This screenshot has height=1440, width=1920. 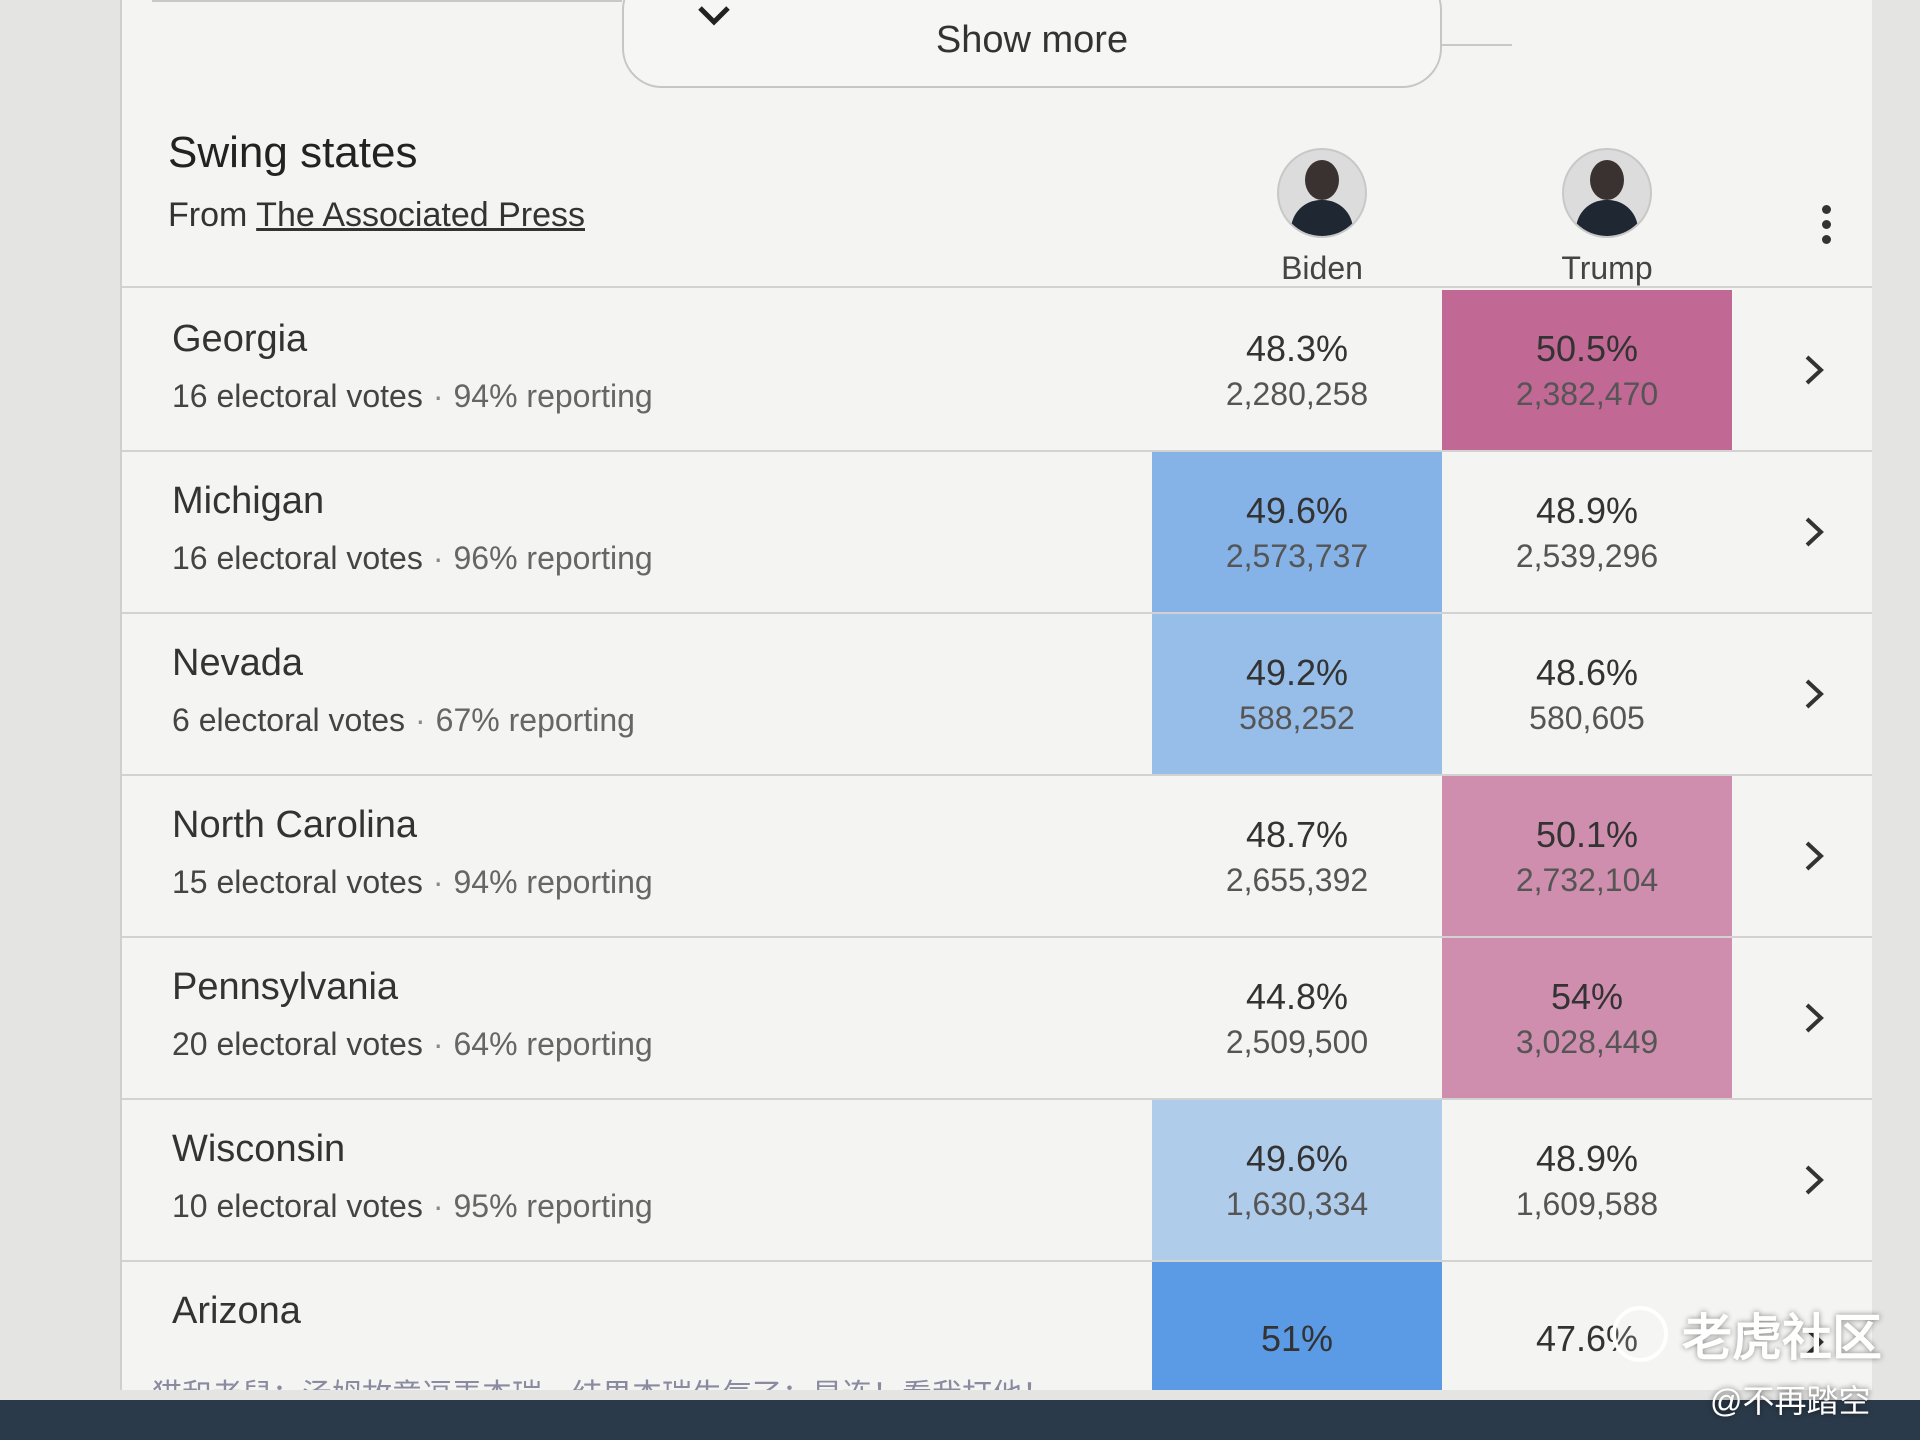 I want to click on result-cell-biden: 49.6% 2,573,737, so click(x=1297, y=532).